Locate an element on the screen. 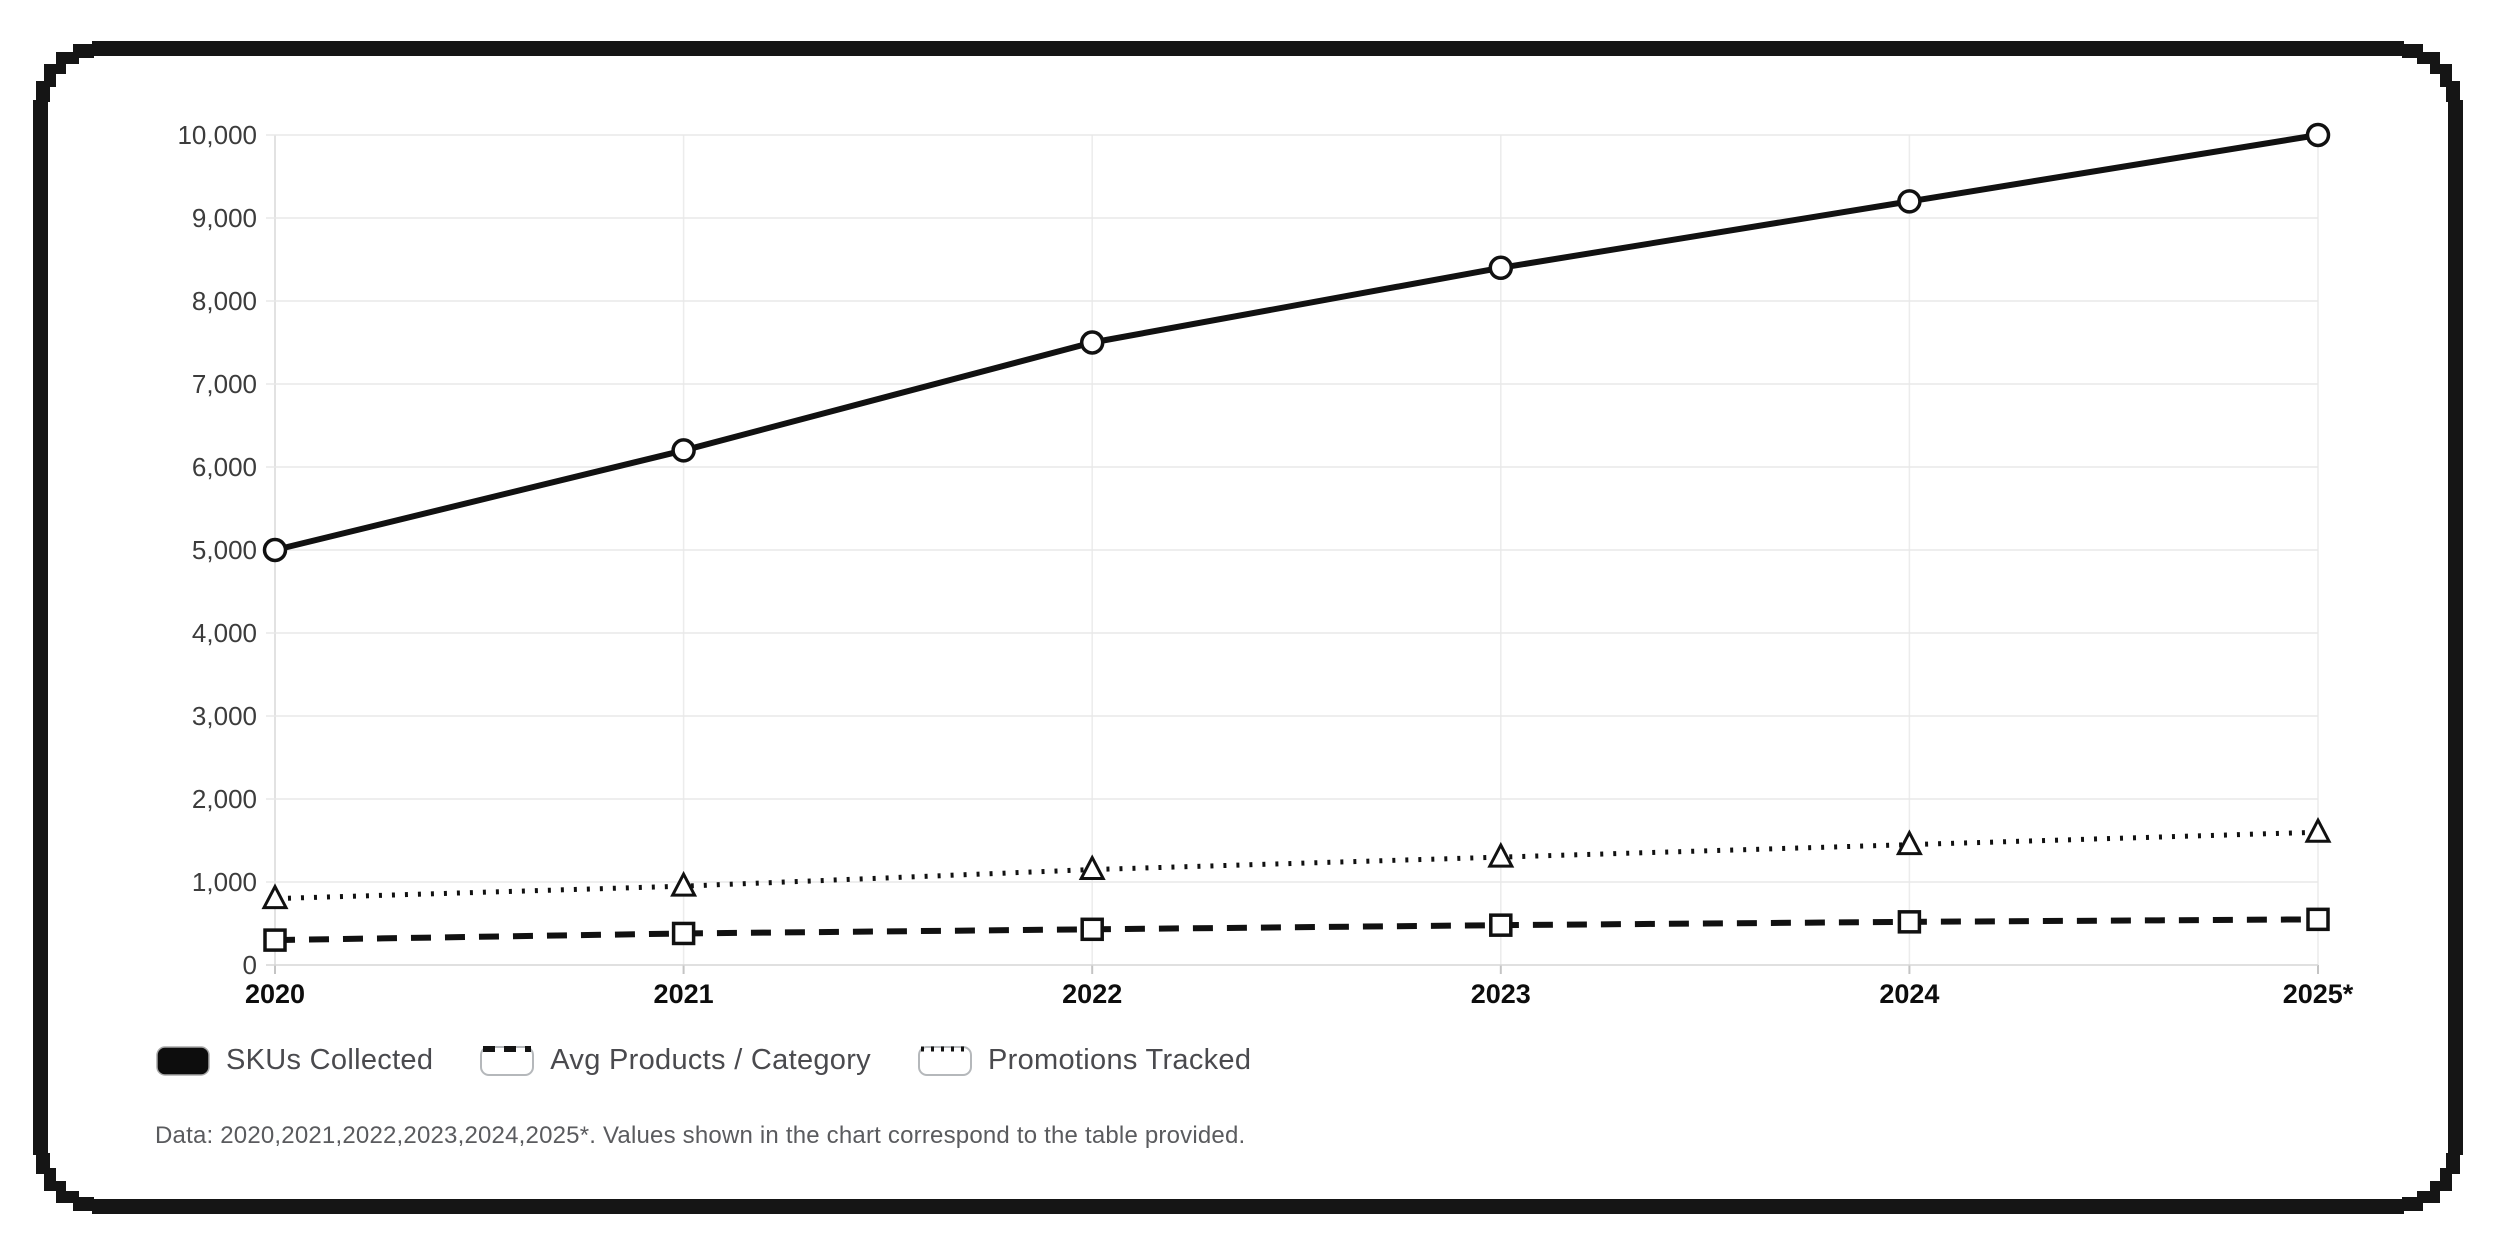  legend-swatch-solid-icon is located at coordinates (183, 1060).